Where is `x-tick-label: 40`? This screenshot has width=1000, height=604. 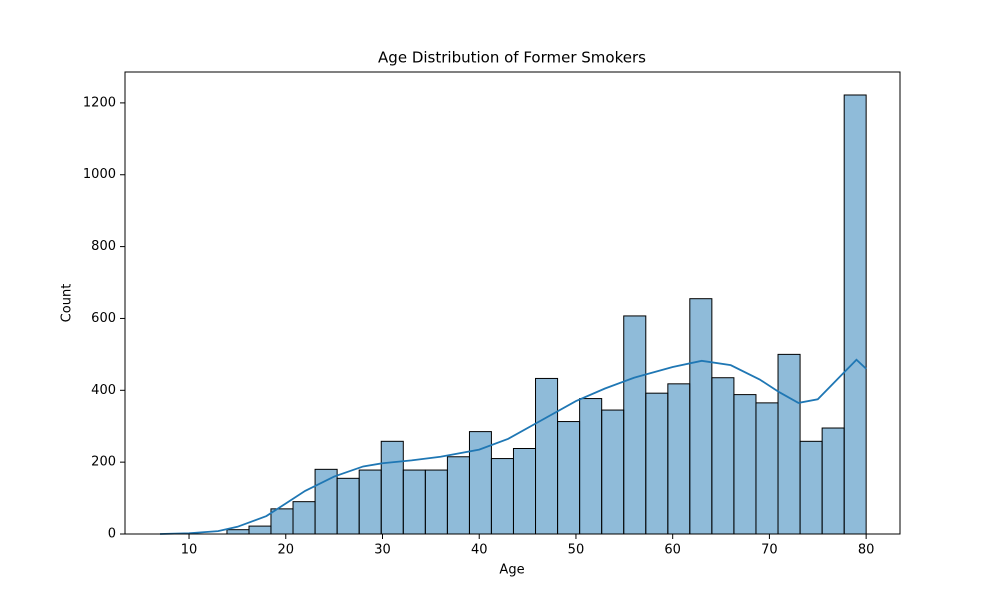 x-tick-label: 40 is located at coordinates (479, 550).